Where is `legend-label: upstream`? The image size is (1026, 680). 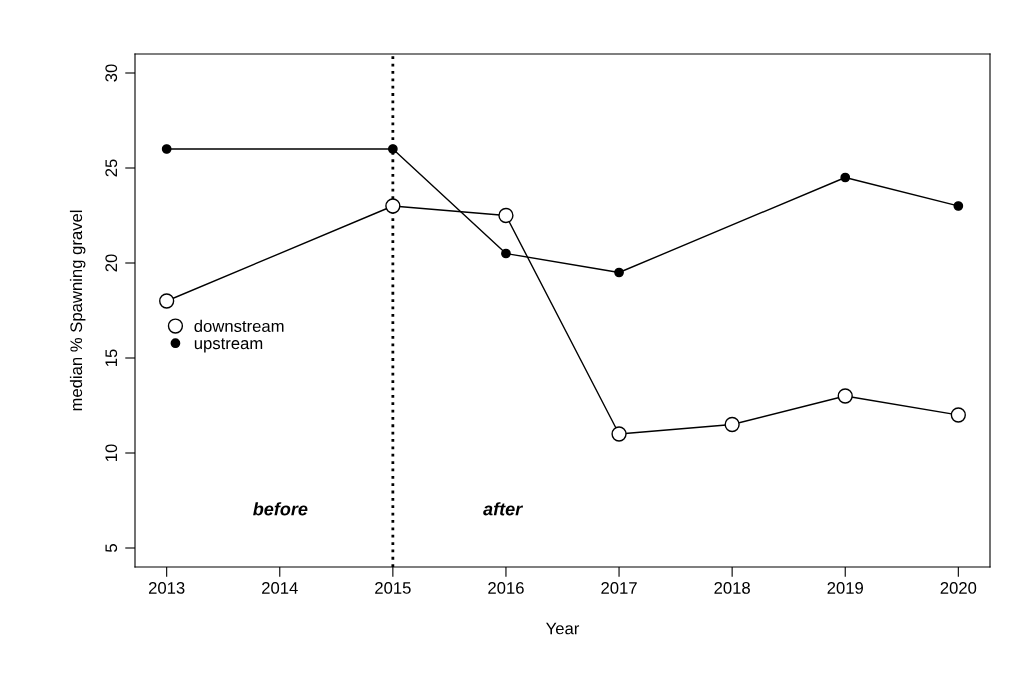
legend-label: upstream is located at coordinates (228, 345).